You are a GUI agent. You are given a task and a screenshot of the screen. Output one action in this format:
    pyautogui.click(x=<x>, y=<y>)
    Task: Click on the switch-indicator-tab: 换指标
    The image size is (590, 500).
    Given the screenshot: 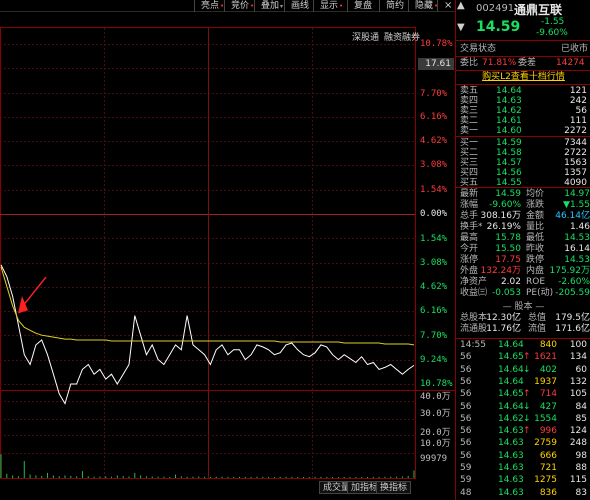 What is the action you would take?
    pyautogui.click(x=394, y=487)
    